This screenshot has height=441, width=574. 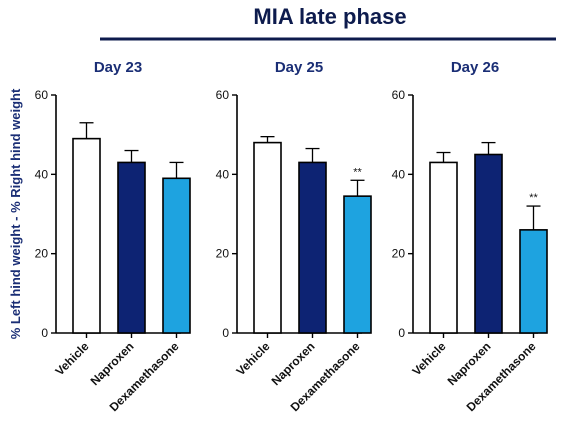 What do you see at coordinates (15, 213) in the screenshot?
I see `y-axis-label: % Left hind weight - % Right hind weight` at bounding box center [15, 213].